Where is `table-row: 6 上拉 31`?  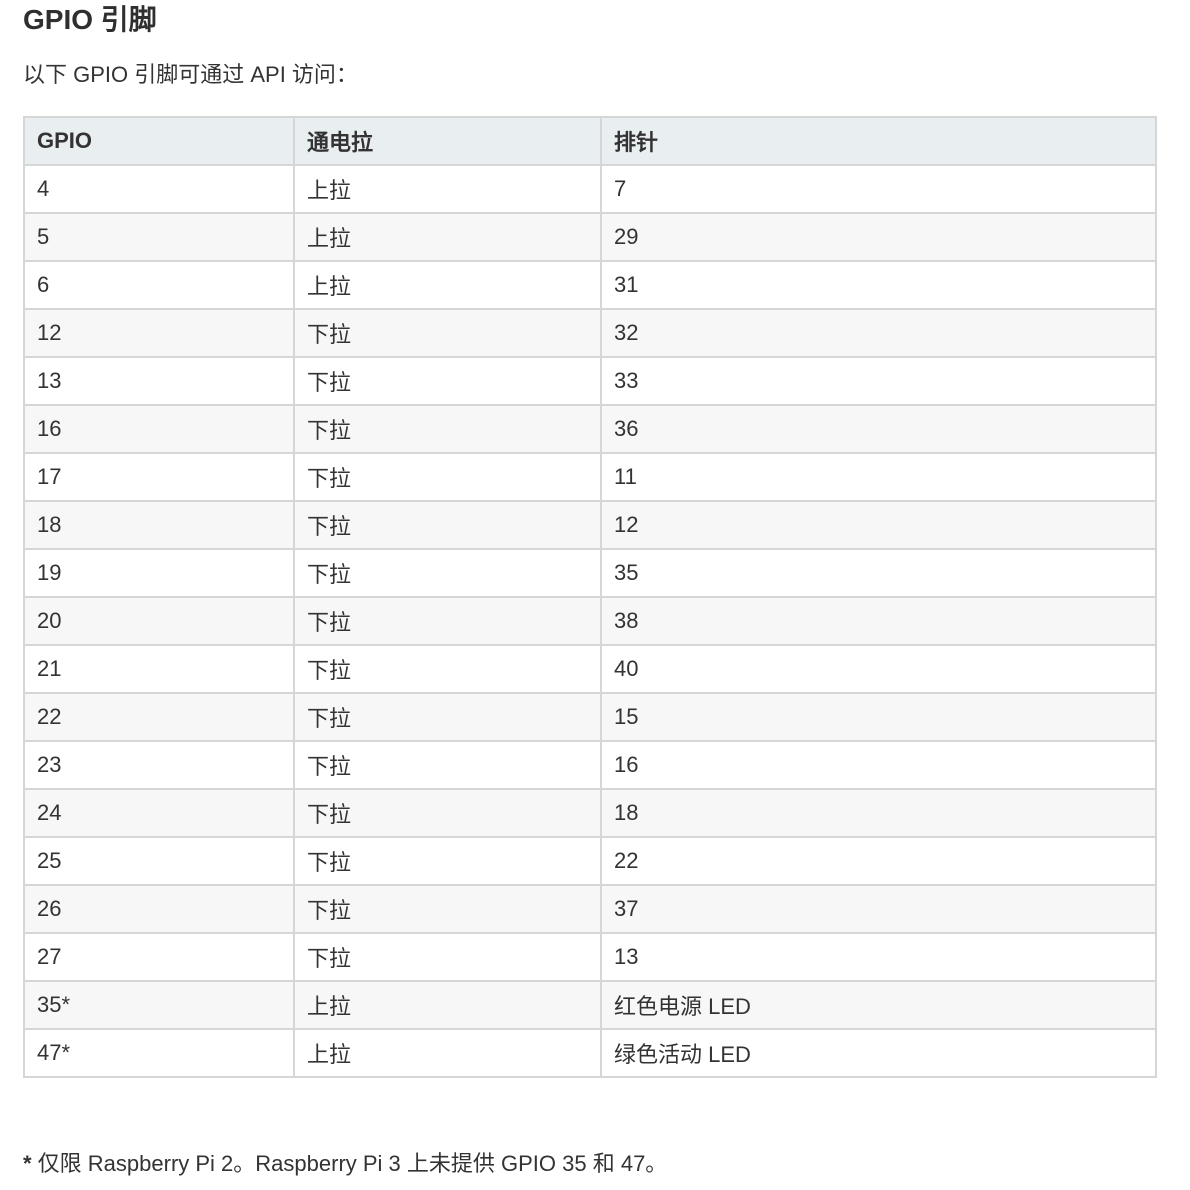 table-row: 6 上拉 31 is located at coordinates (590, 285).